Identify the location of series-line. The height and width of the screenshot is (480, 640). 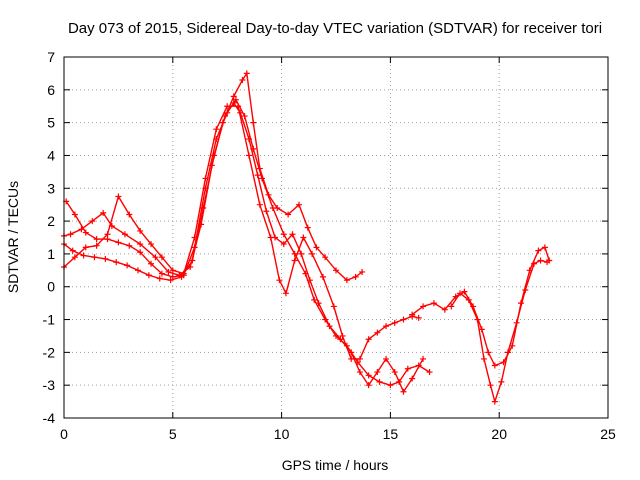
(480, 306).